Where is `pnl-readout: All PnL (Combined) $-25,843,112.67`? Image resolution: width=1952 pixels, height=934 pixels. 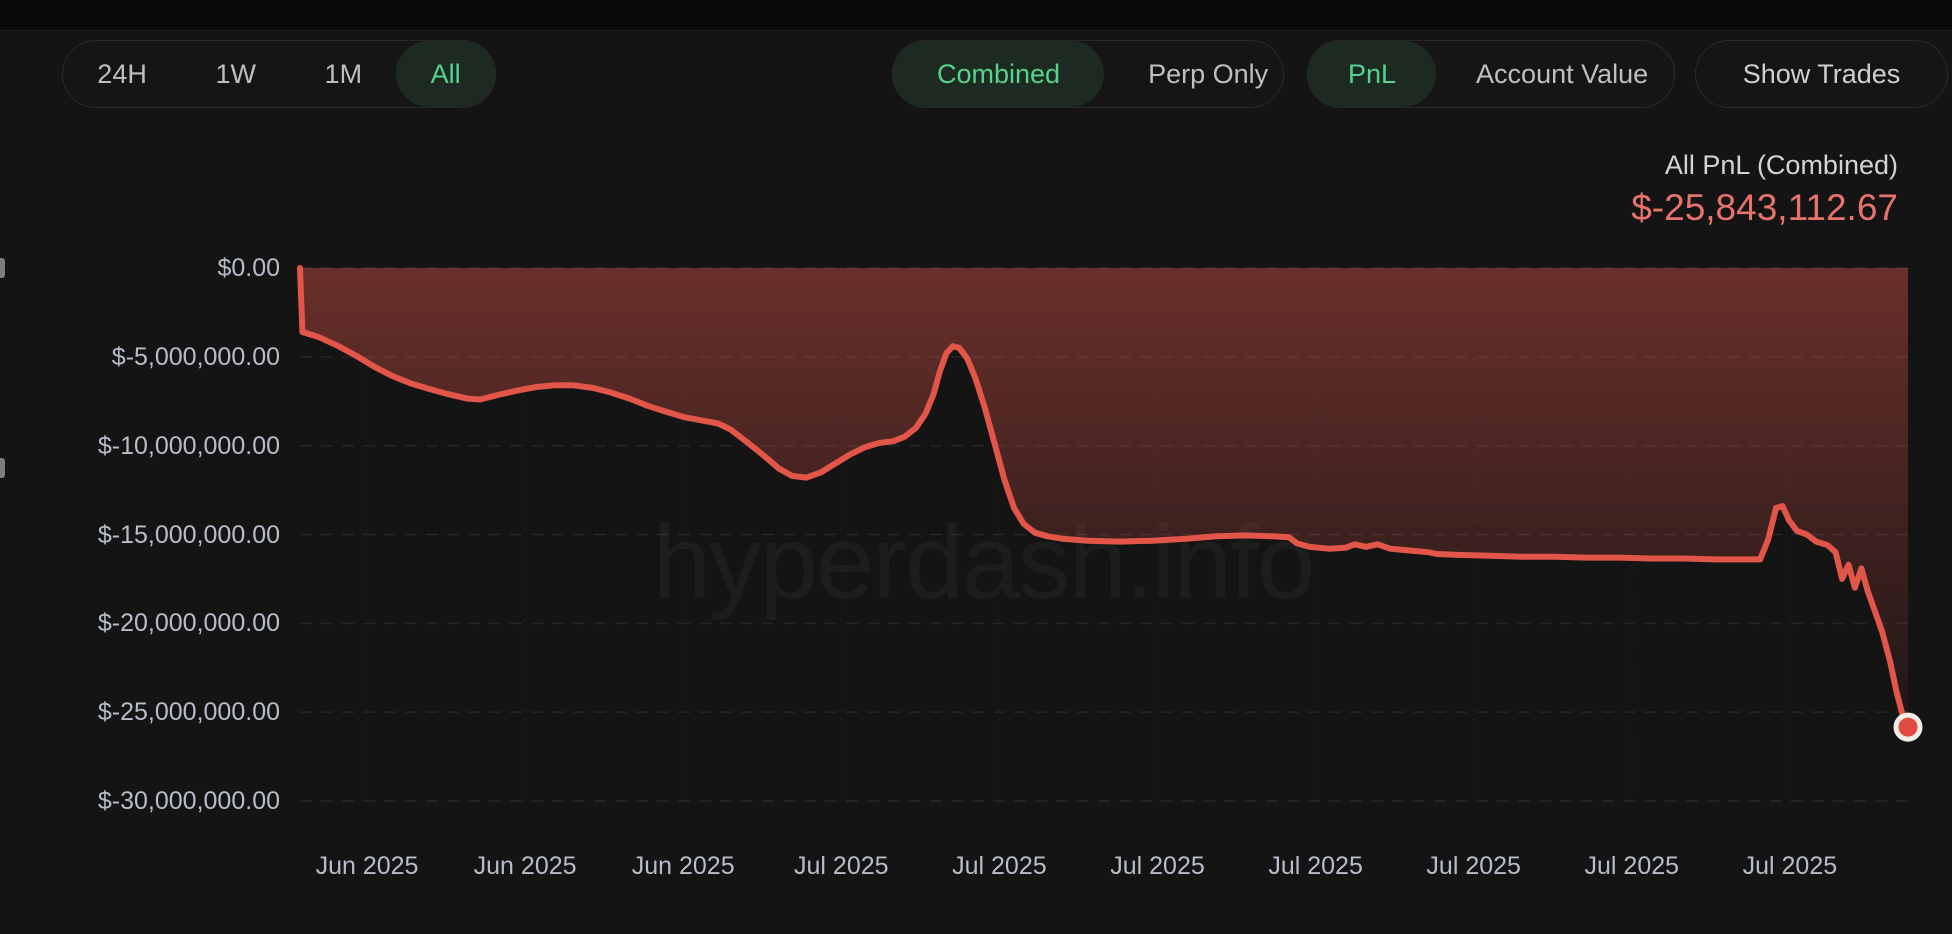
pnl-readout: All PnL (Combined) $-25,843,112.67 is located at coordinates (1764, 190).